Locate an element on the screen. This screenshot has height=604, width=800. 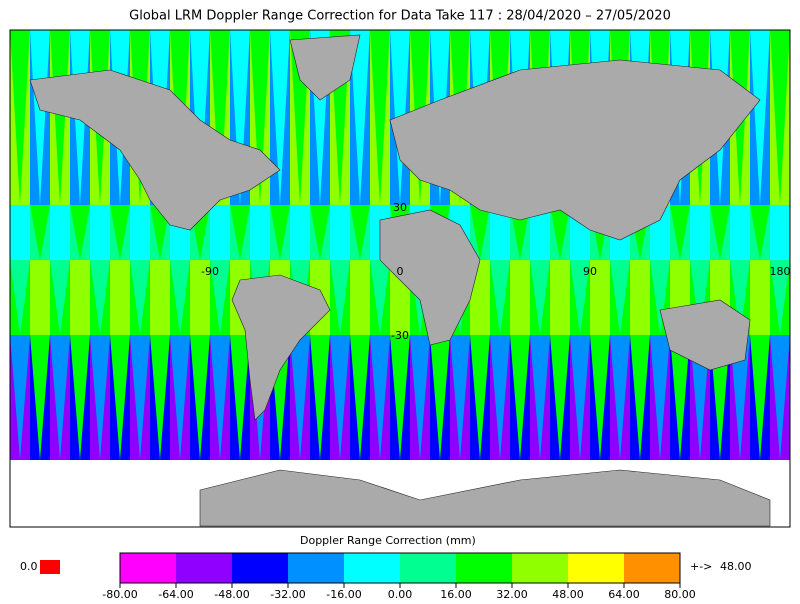
north-america is located at coordinates (155, 150).